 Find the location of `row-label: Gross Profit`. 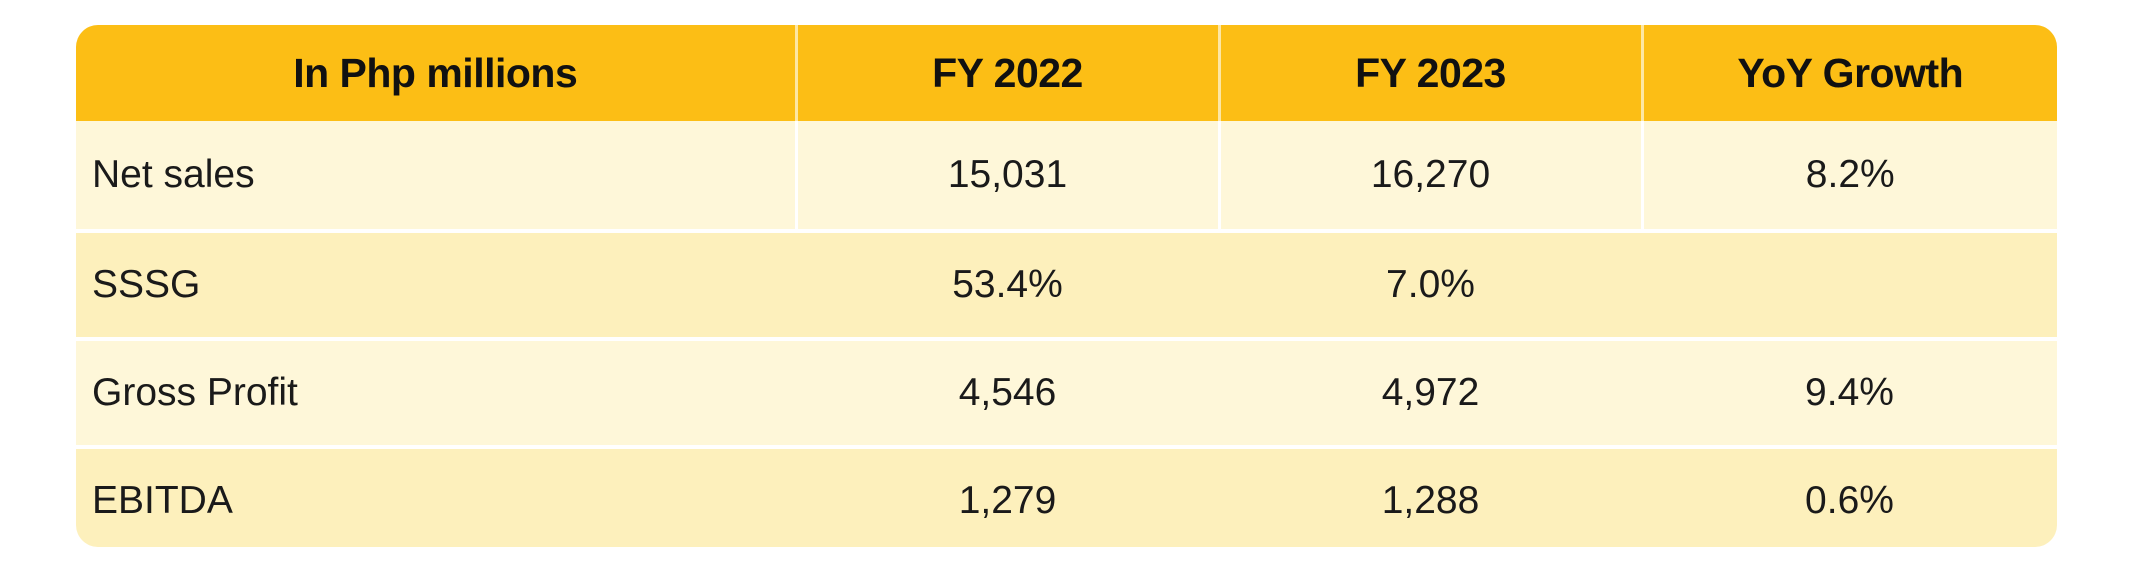

row-label: Gross Profit is located at coordinates (436, 392).